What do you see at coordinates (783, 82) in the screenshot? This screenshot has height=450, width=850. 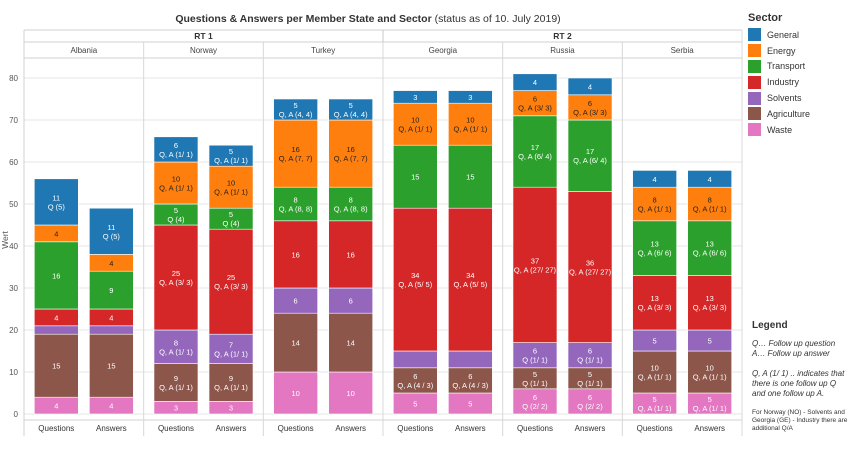 I see `legend-label: Industry` at bounding box center [783, 82].